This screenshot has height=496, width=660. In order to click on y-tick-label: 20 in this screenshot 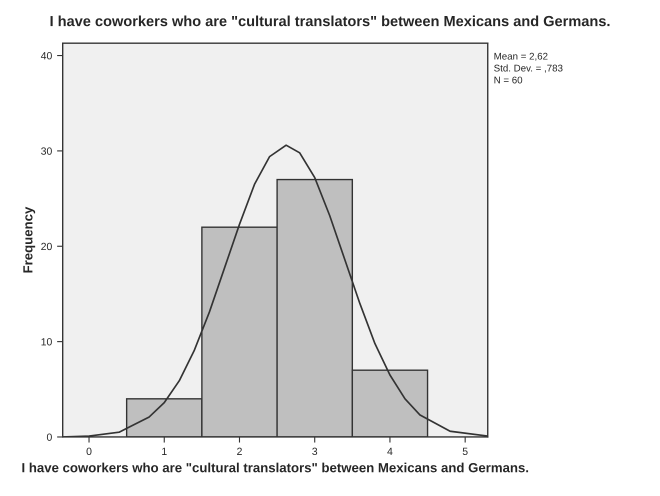, I will do `click(46, 246)`.